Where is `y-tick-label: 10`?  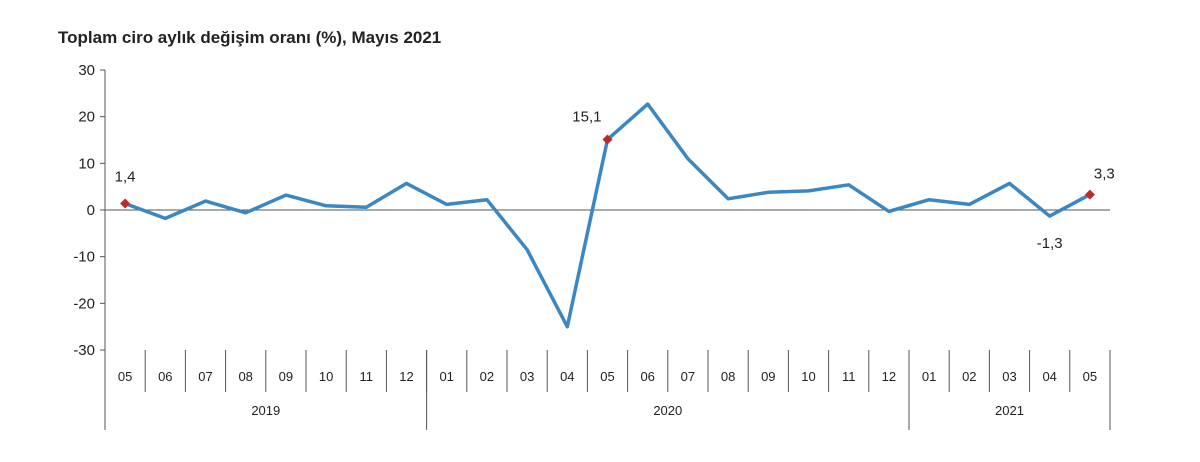
y-tick-label: 10 is located at coordinates (86, 163).